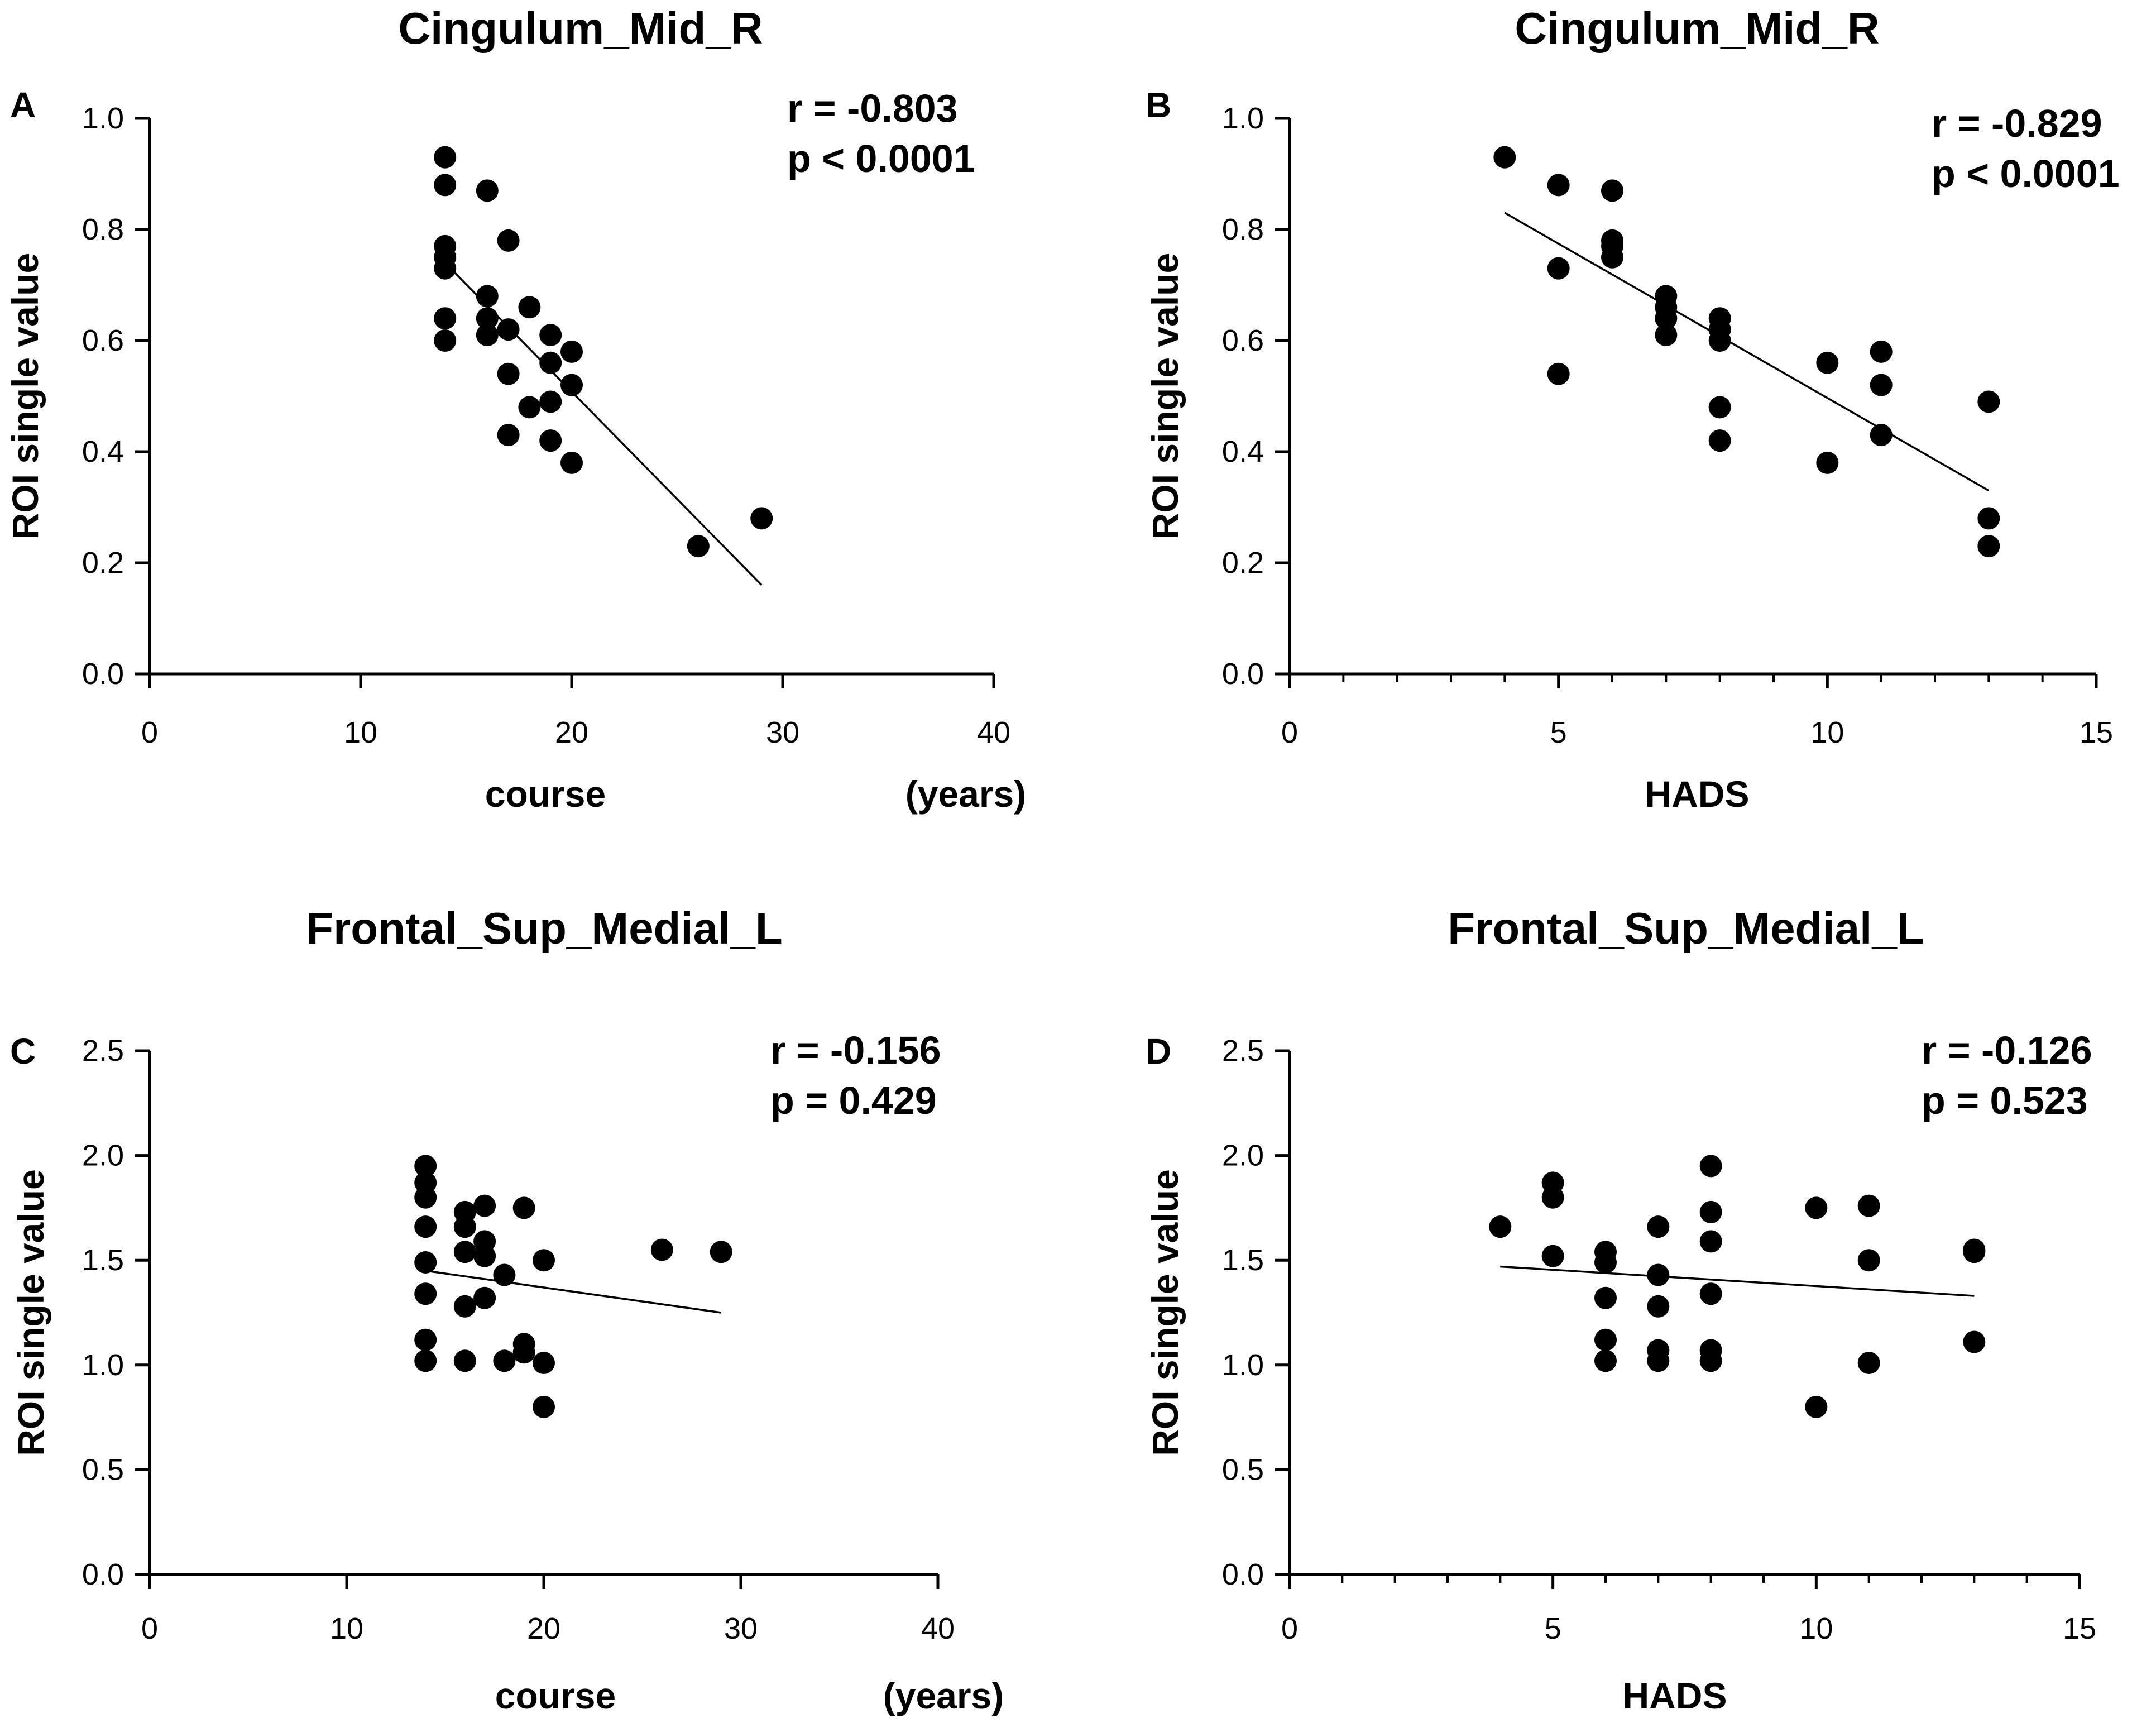 The height and width of the screenshot is (1723, 2156). Describe the element at coordinates (346, 1628) in the screenshot. I see `x-tick-label-c: 10` at that location.